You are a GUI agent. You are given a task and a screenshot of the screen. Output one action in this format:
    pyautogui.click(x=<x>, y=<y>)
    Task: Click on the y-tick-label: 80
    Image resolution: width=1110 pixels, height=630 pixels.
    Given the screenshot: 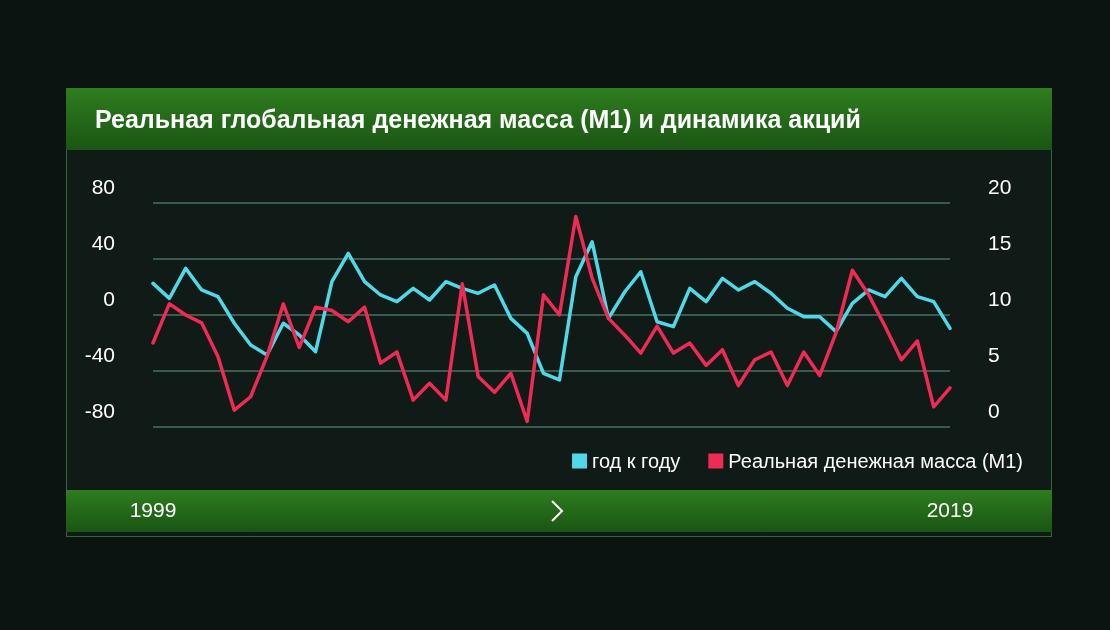 What is the action you would take?
    pyautogui.click(x=103, y=186)
    